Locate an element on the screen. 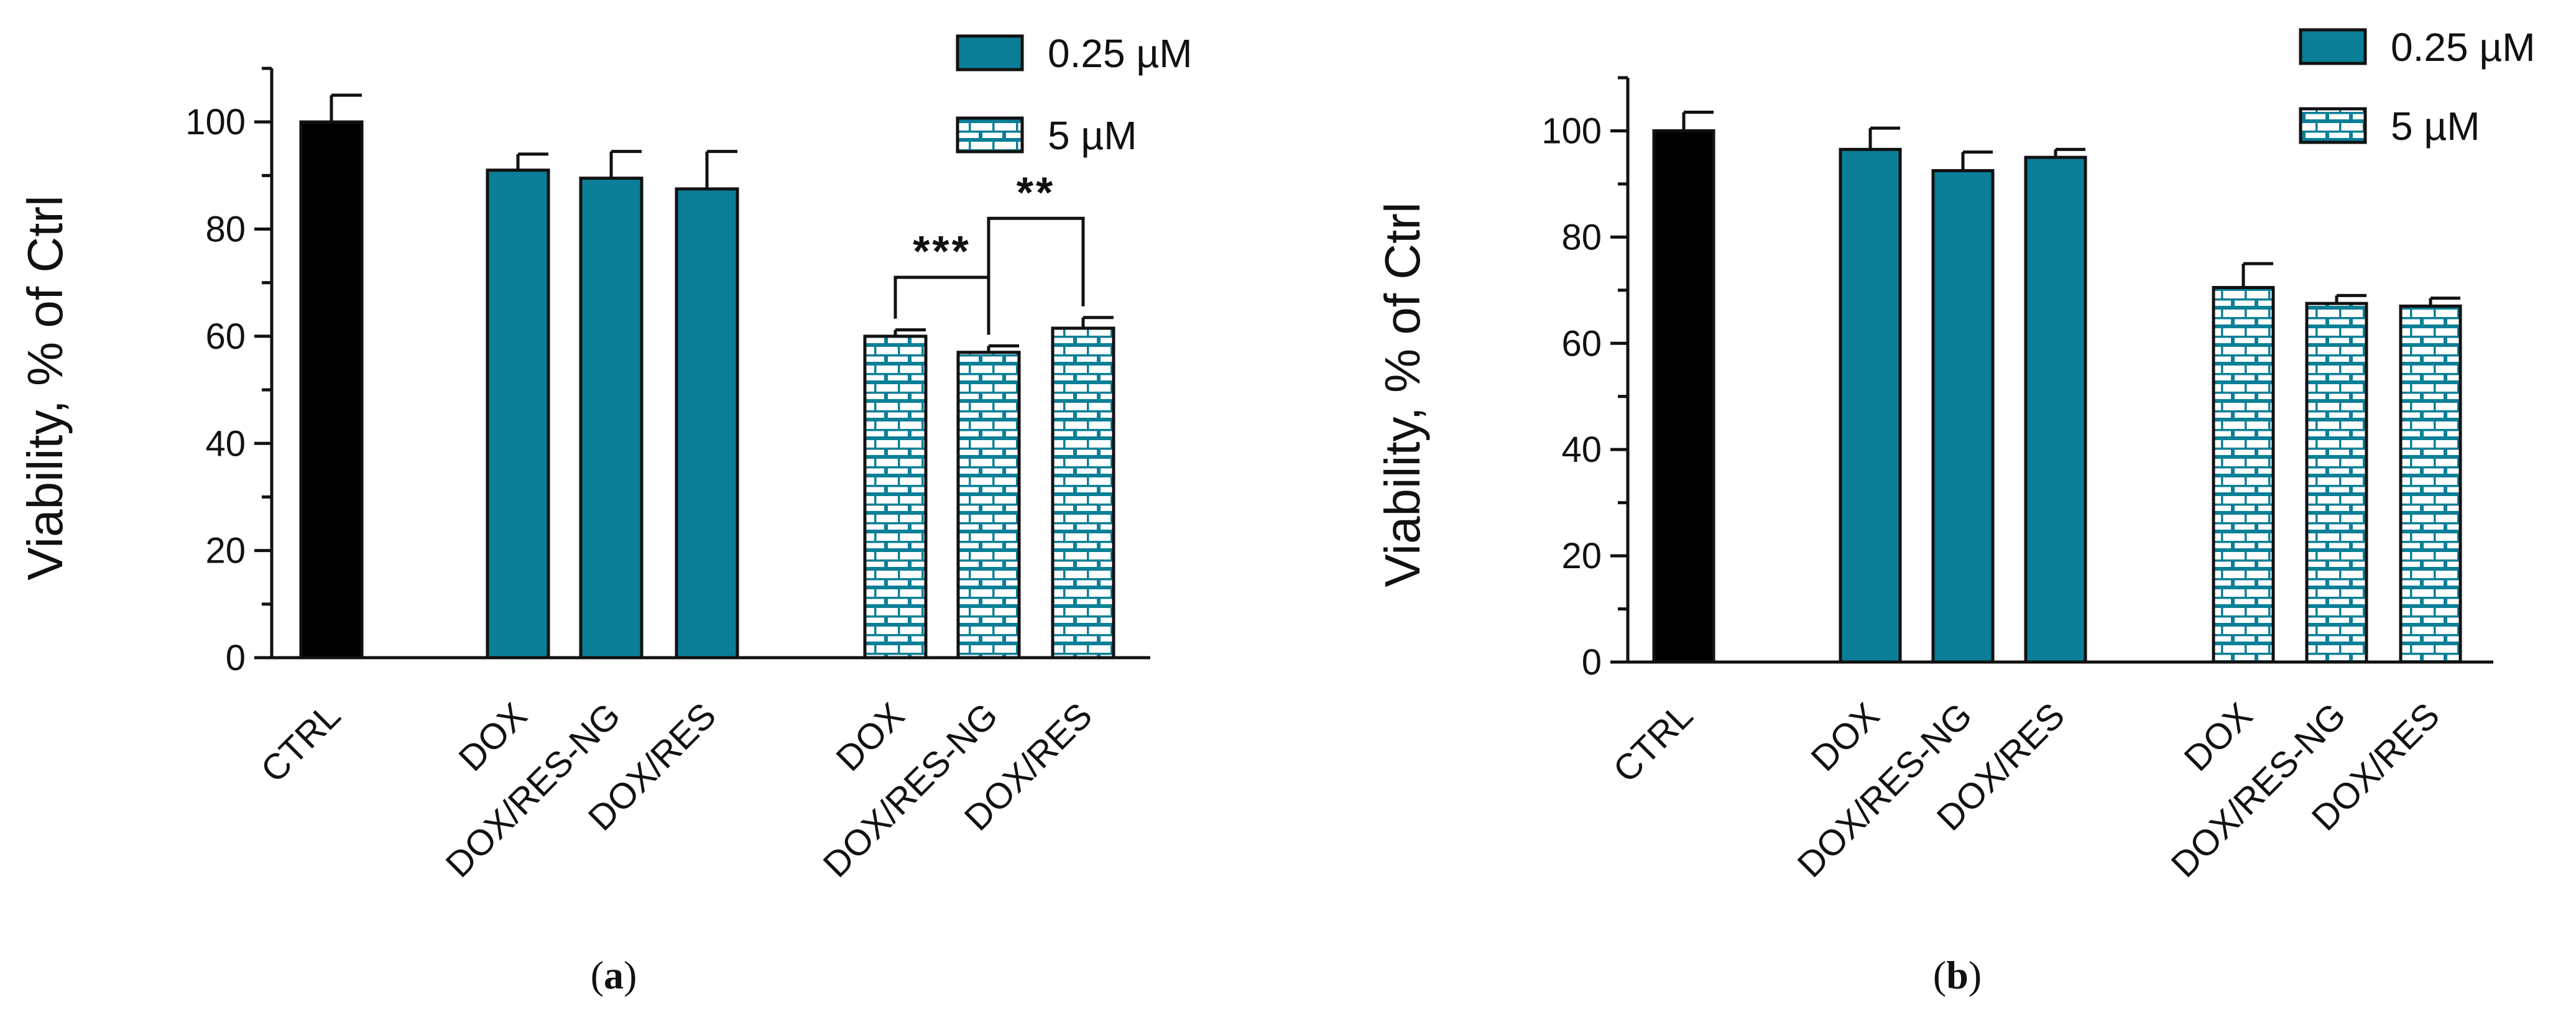  significance-label: *** is located at coordinates (942, 251).